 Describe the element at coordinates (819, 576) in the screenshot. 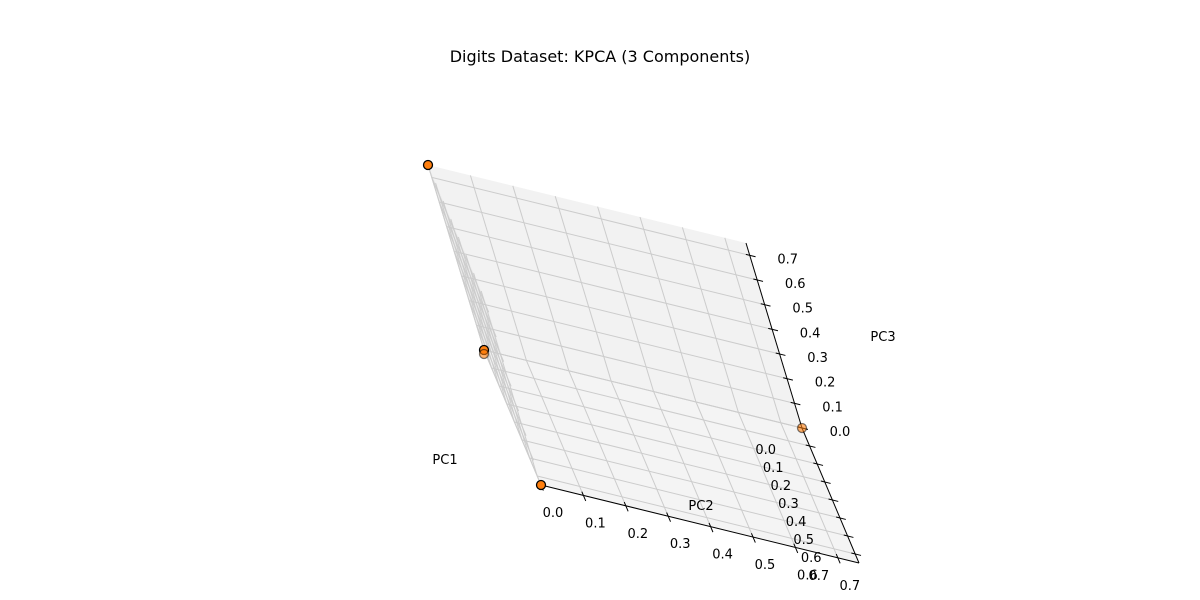

I see `x-tick-label: 0.7` at that location.